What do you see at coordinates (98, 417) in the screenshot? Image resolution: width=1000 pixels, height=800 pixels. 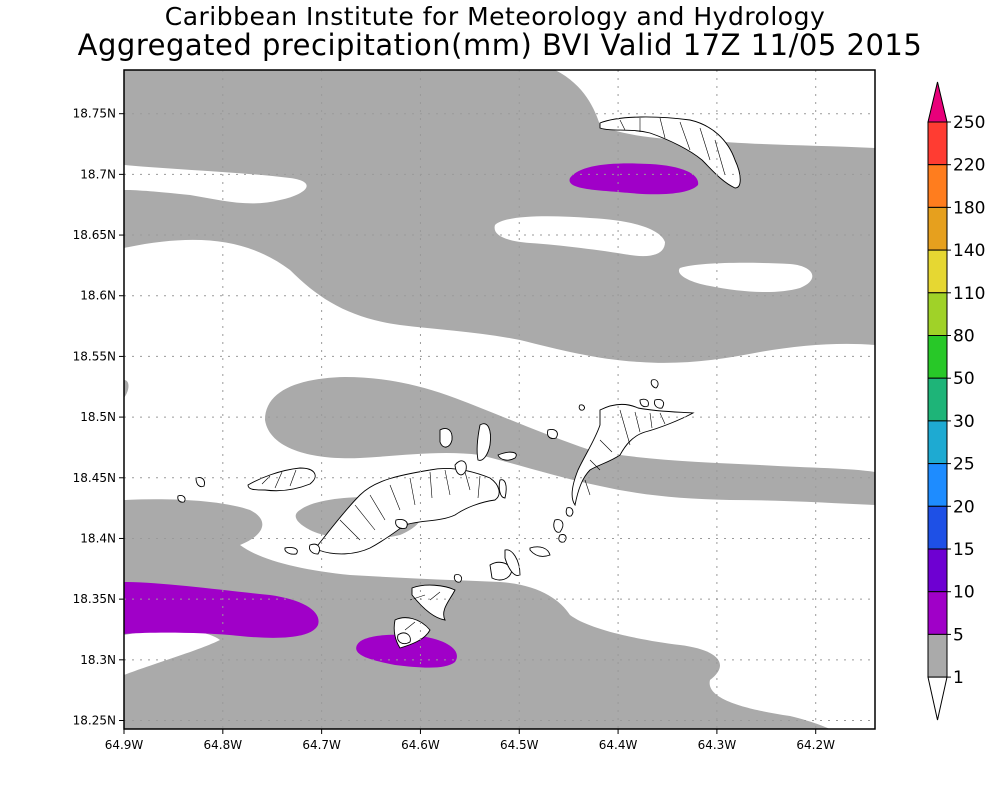 I see `lat-tick-label: 18.5N` at bounding box center [98, 417].